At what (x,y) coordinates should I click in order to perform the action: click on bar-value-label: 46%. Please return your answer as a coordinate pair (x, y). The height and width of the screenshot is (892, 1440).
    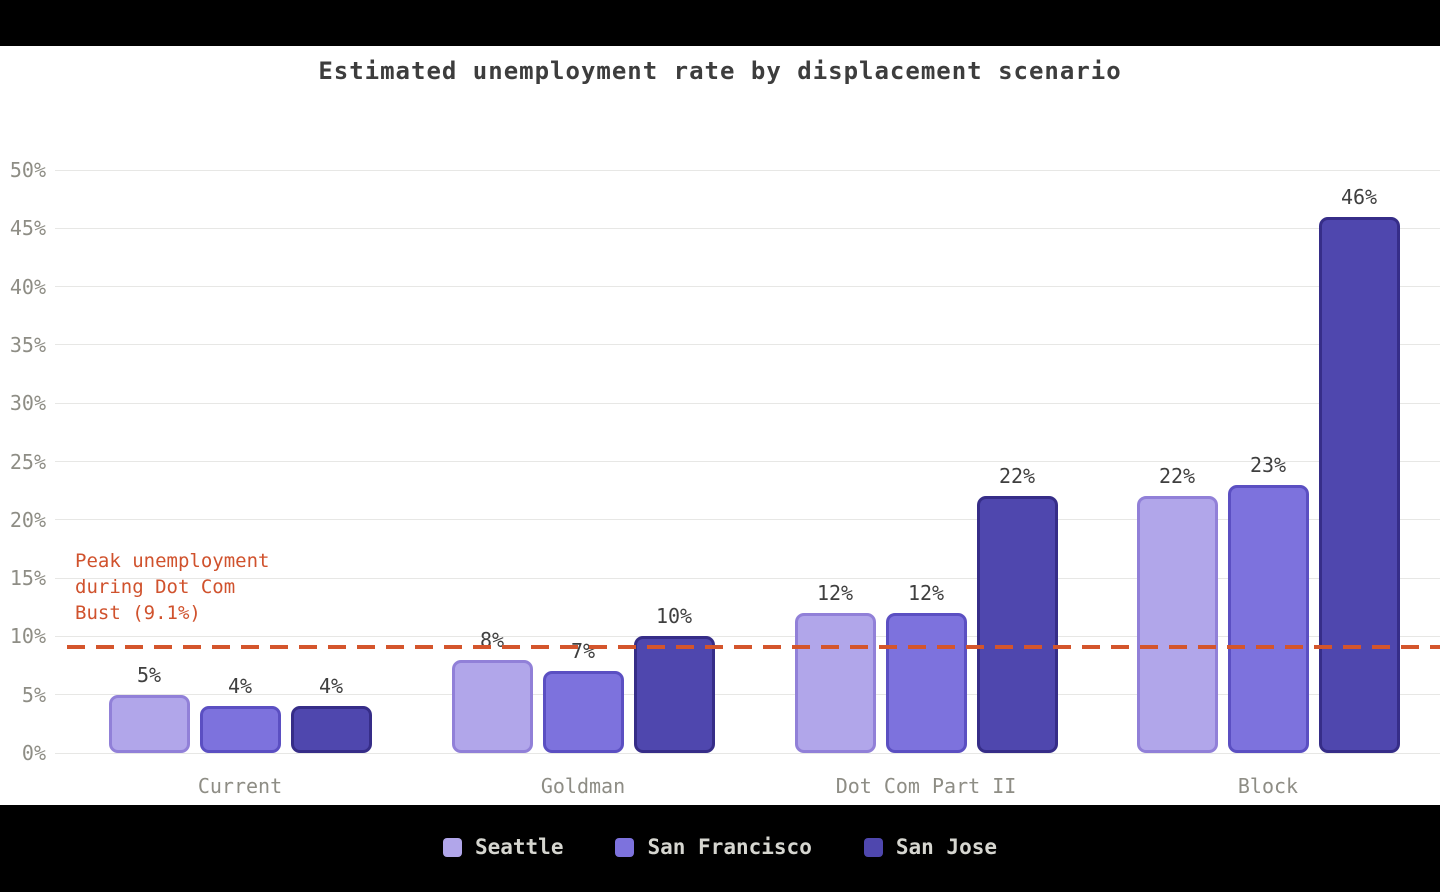
    Looking at the image, I should click on (1359, 196).